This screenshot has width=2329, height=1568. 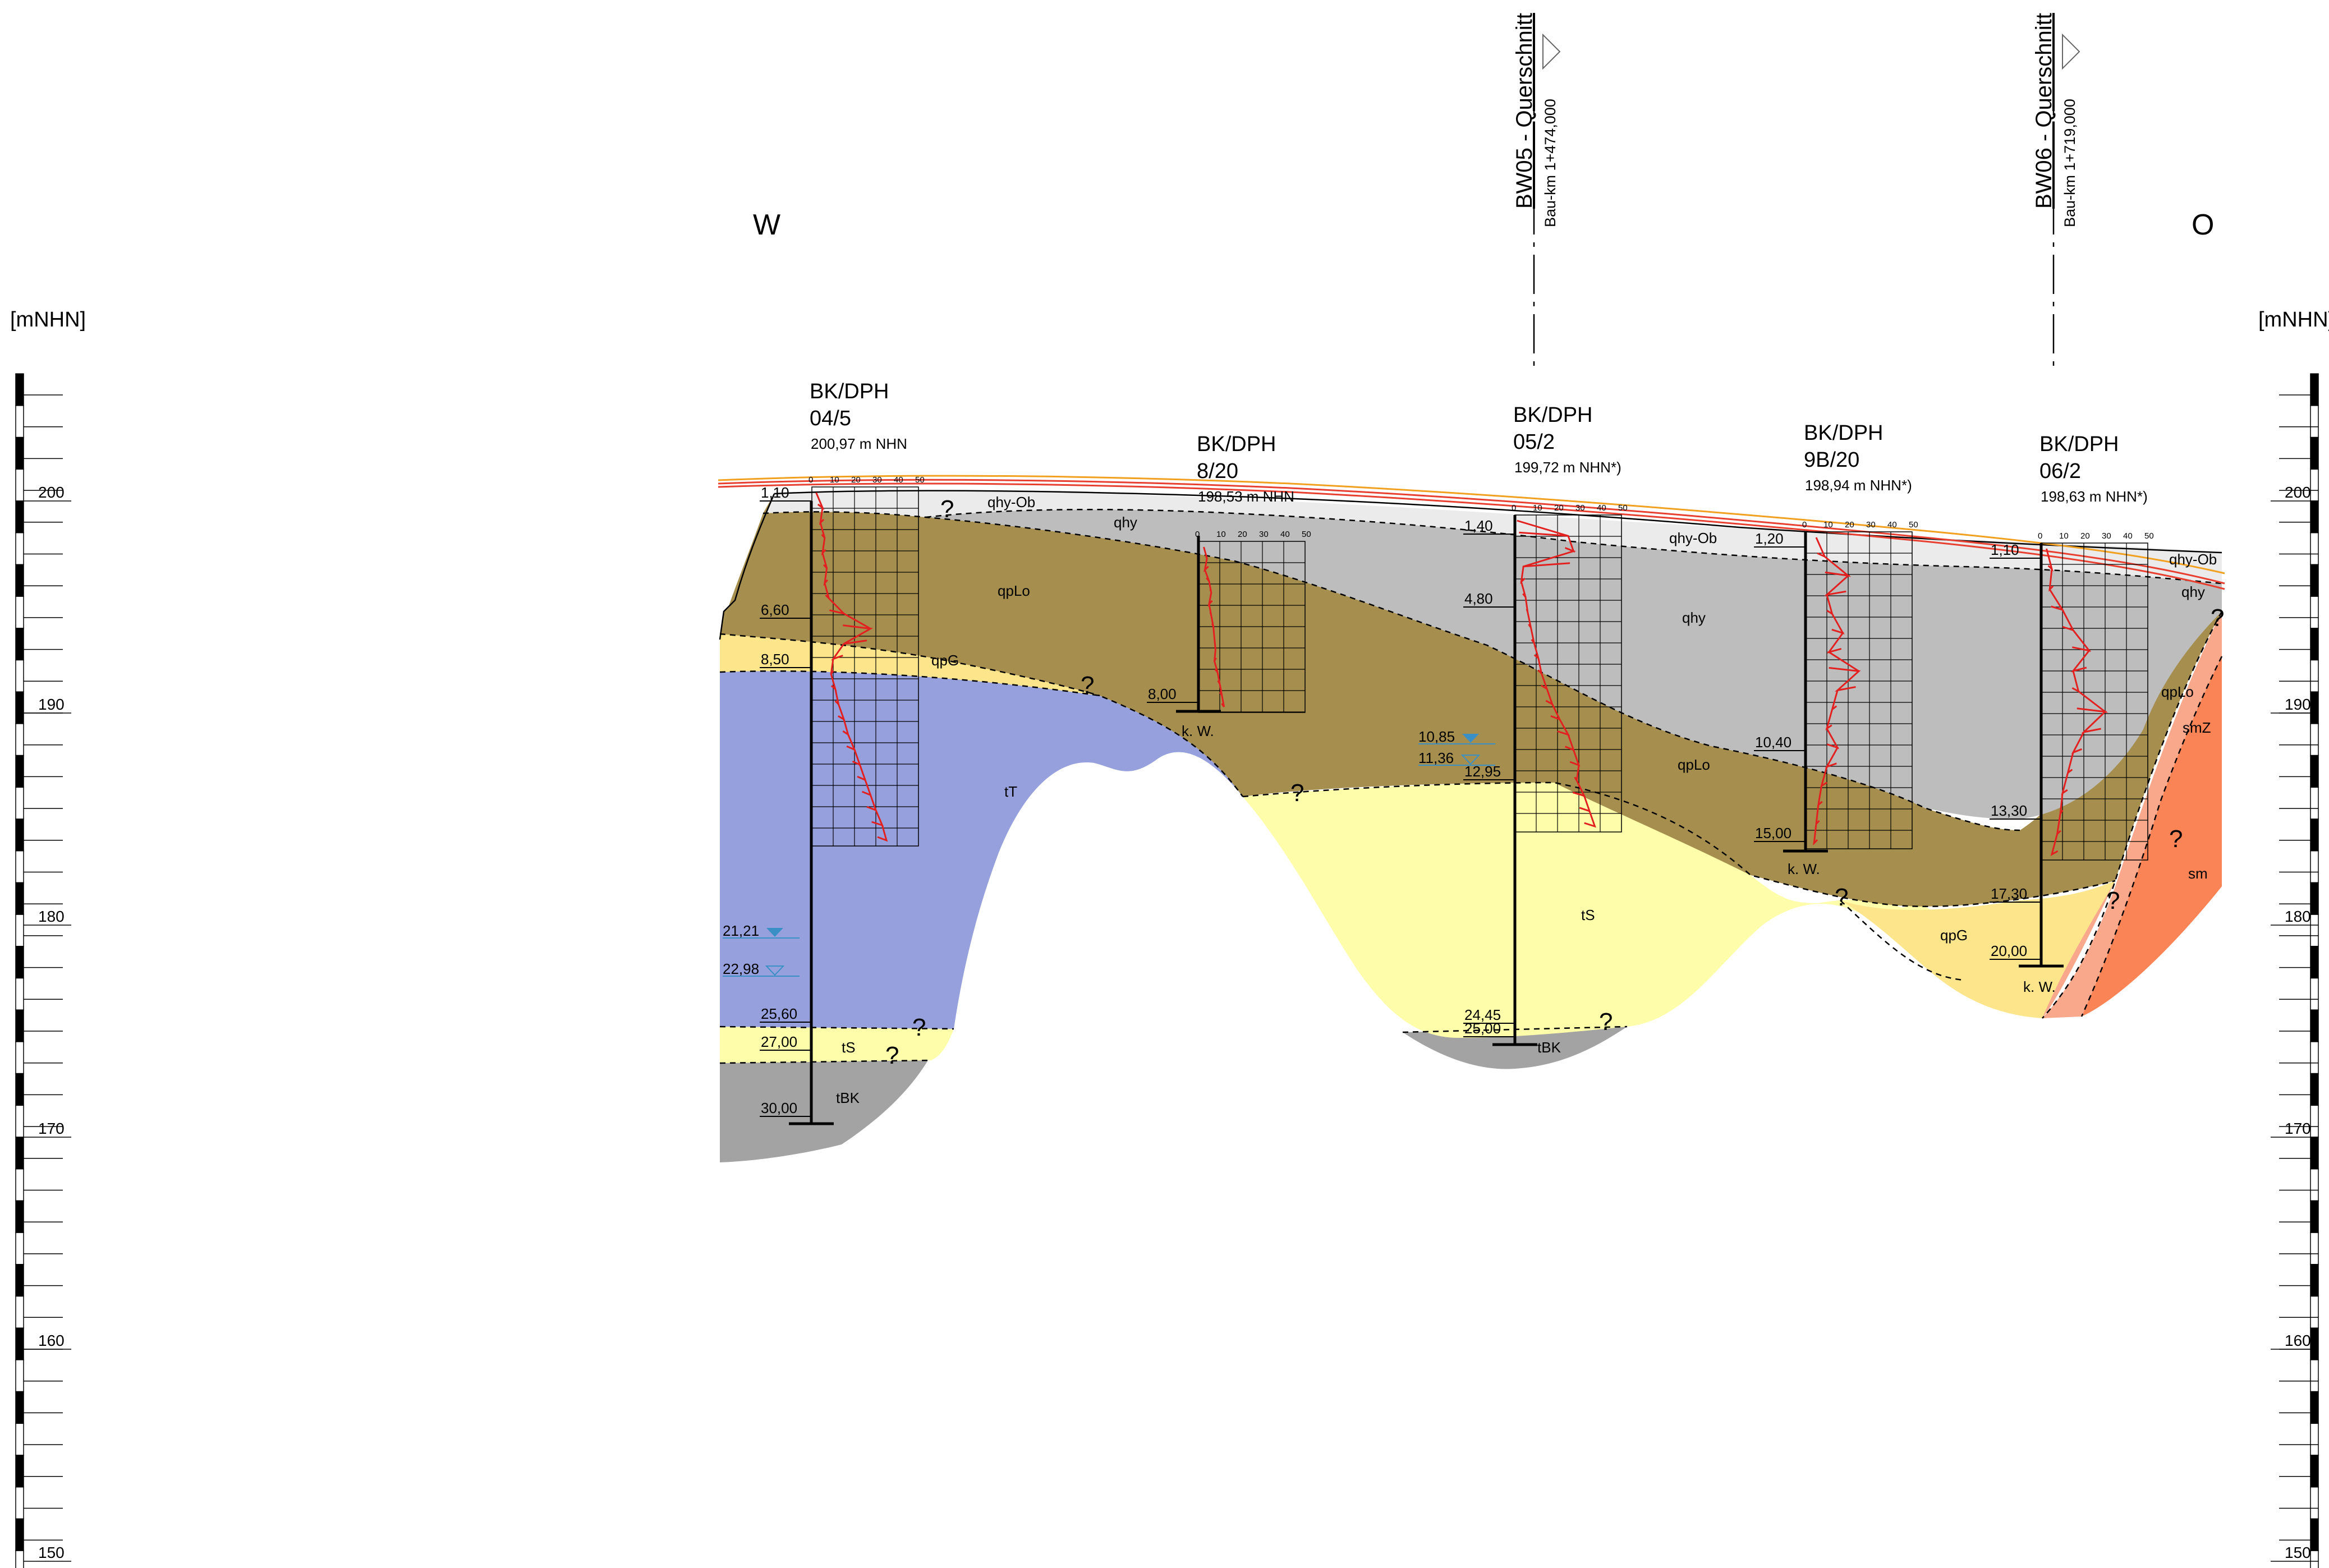 I want to click on elevation-scale-left: 200 190 180 170 160 150, so click(x=43, y=970).